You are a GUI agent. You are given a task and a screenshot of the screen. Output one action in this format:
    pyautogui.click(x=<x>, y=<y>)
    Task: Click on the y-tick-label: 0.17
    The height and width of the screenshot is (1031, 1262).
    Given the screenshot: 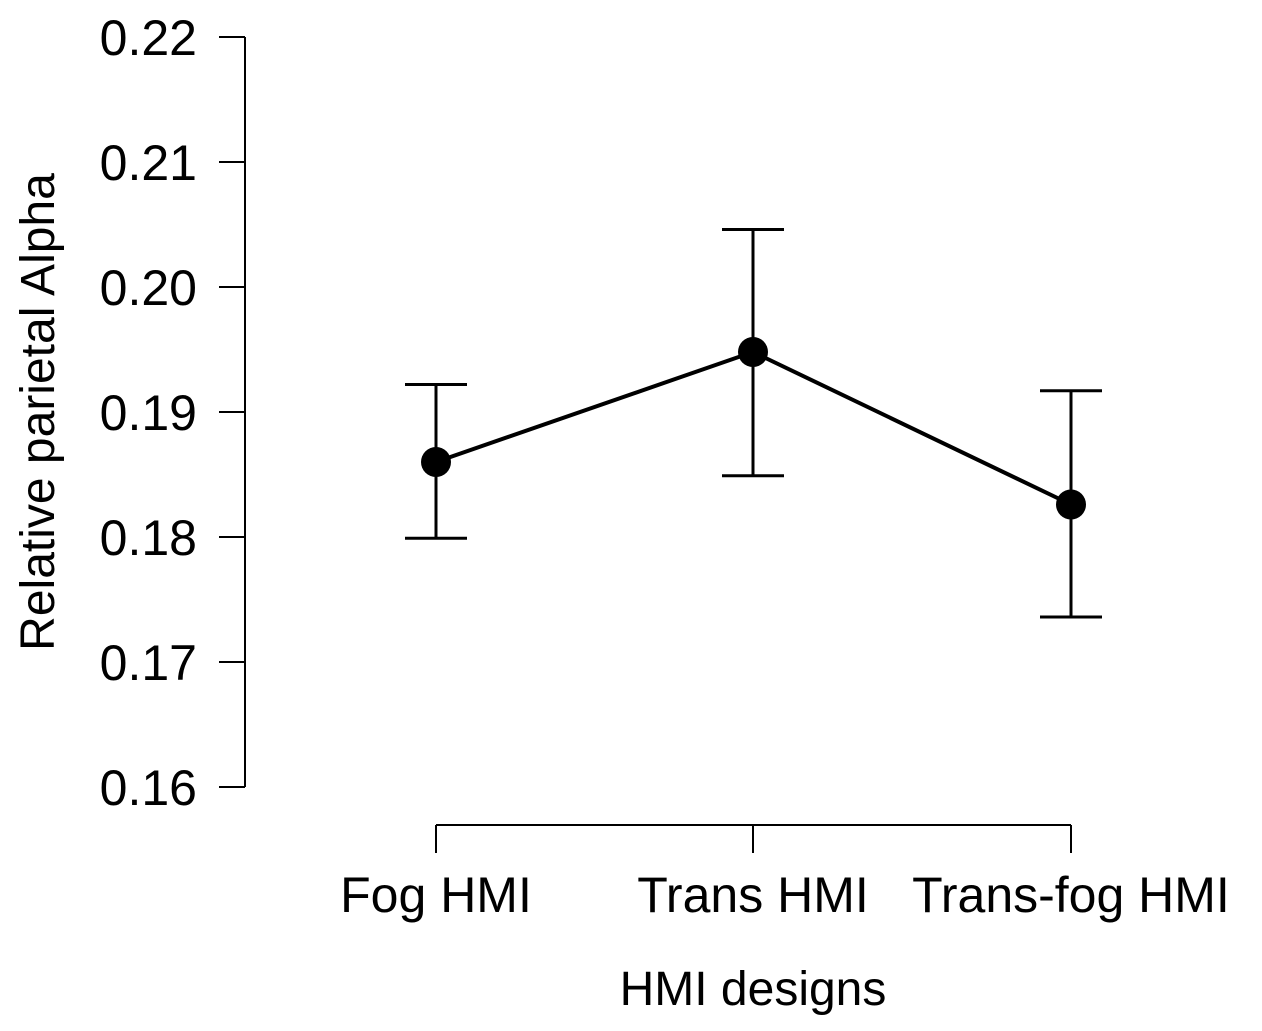 What is the action you would take?
    pyautogui.click(x=148, y=663)
    